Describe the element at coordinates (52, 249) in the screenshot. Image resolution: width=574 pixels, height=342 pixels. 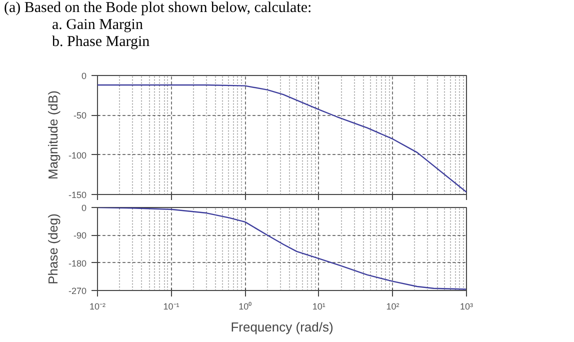
I see `y-axis-title: Phase (deg)` at that location.